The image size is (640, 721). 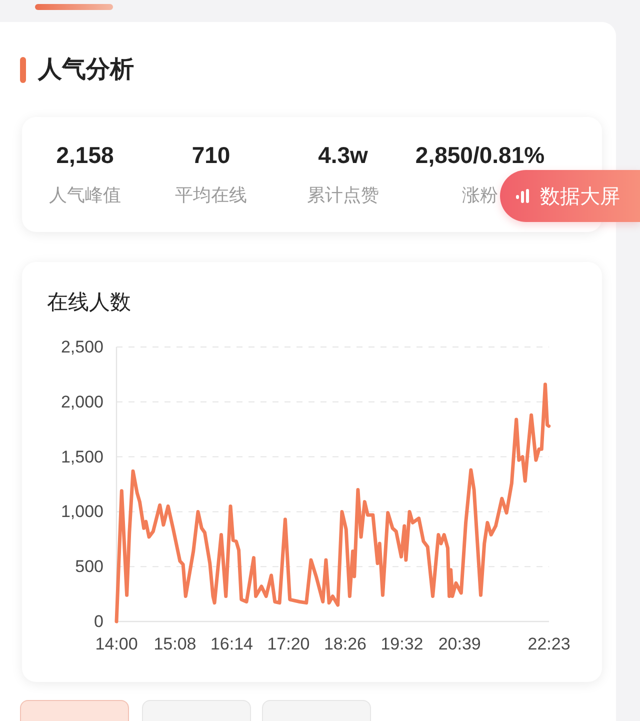 What do you see at coordinates (345, 644) in the screenshot?
I see `x-tick-label: 18:26` at bounding box center [345, 644].